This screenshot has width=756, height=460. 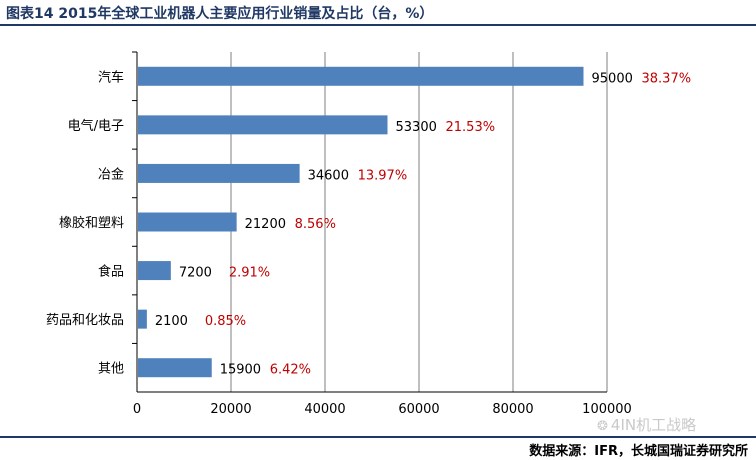 What do you see at coordinates (171, 321) in the screenshot?
I see `data-label-value: 2100` at bounding box center [171, 321].